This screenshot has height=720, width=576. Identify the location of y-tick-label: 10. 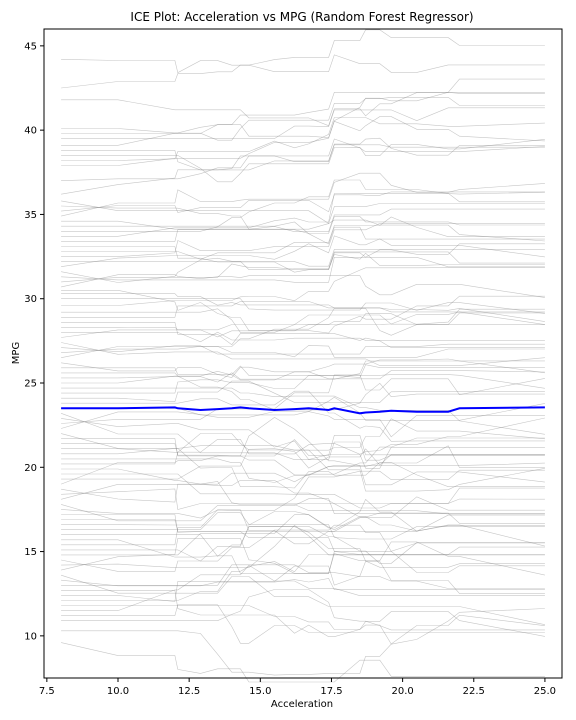
(30, 636).